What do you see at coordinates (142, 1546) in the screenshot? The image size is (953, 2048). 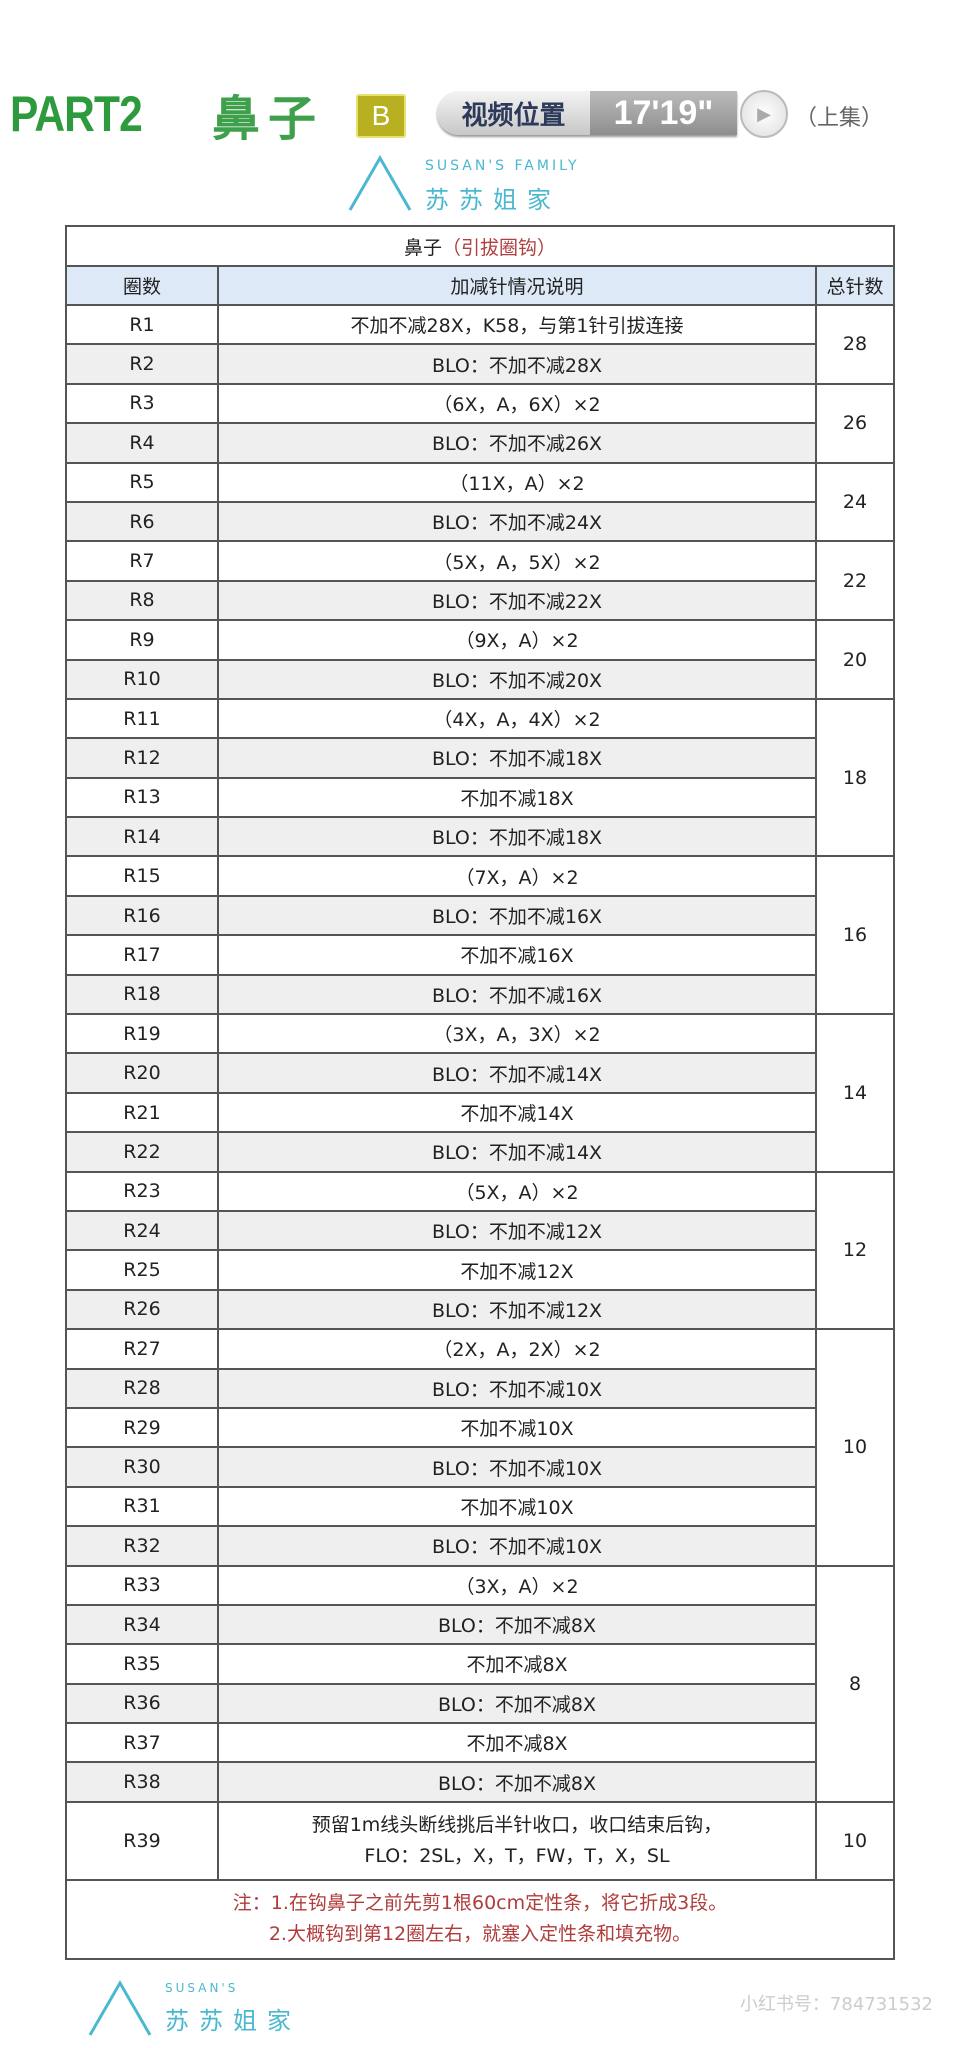 I see `round-cell: R32` at bounding box center [142, 1546].